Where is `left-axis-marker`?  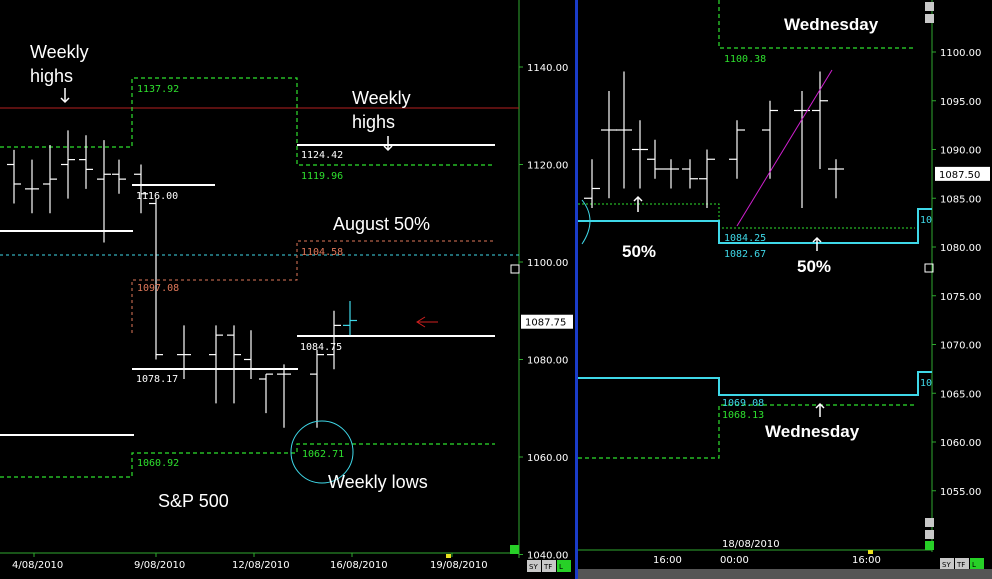 left-axis-marker is located at coordinates (515, 269).